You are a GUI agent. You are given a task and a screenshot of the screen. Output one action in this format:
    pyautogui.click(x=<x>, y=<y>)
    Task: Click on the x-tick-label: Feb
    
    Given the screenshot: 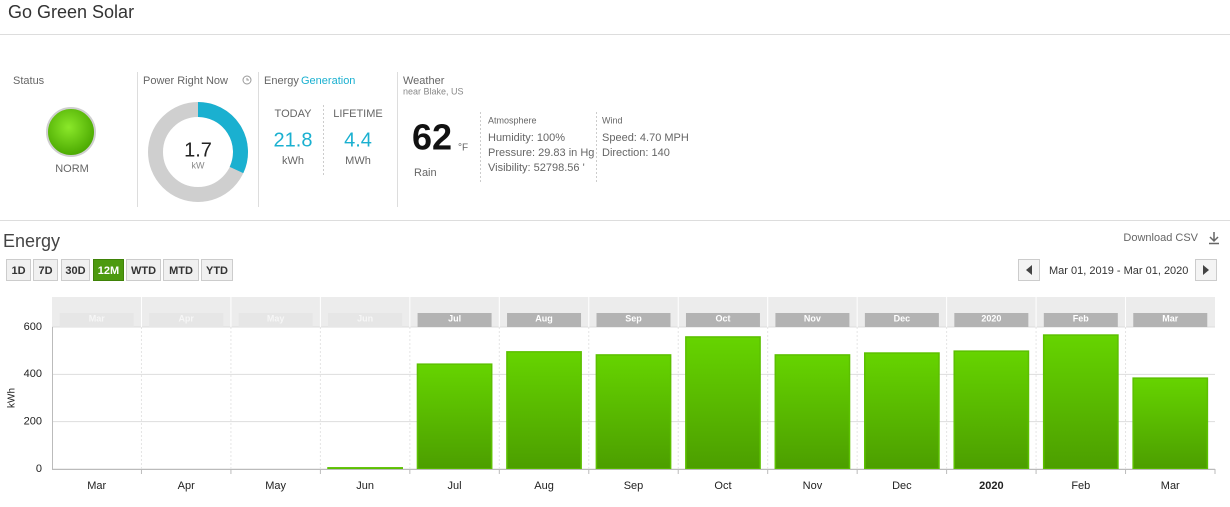 What is the action you would take?
    pyautogui.click(x=1080, y=486)
    